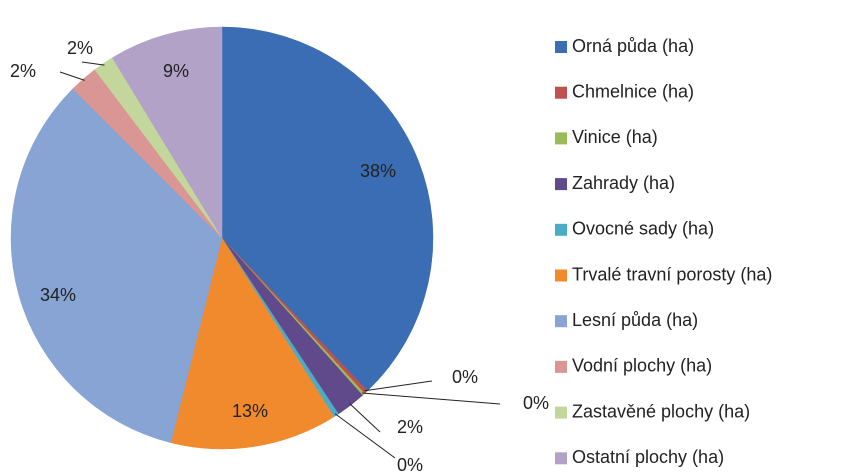 Image resolution: width=868 pixels, height=474 pixels. I want to click on data-label: 38%, so click(378, 171).